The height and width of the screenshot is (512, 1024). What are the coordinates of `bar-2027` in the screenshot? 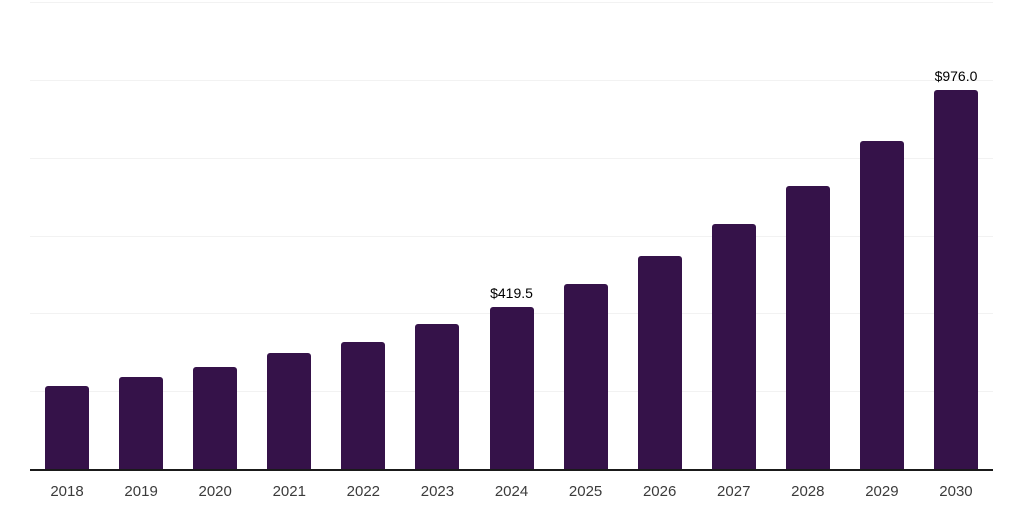 It's located at (733, 347).